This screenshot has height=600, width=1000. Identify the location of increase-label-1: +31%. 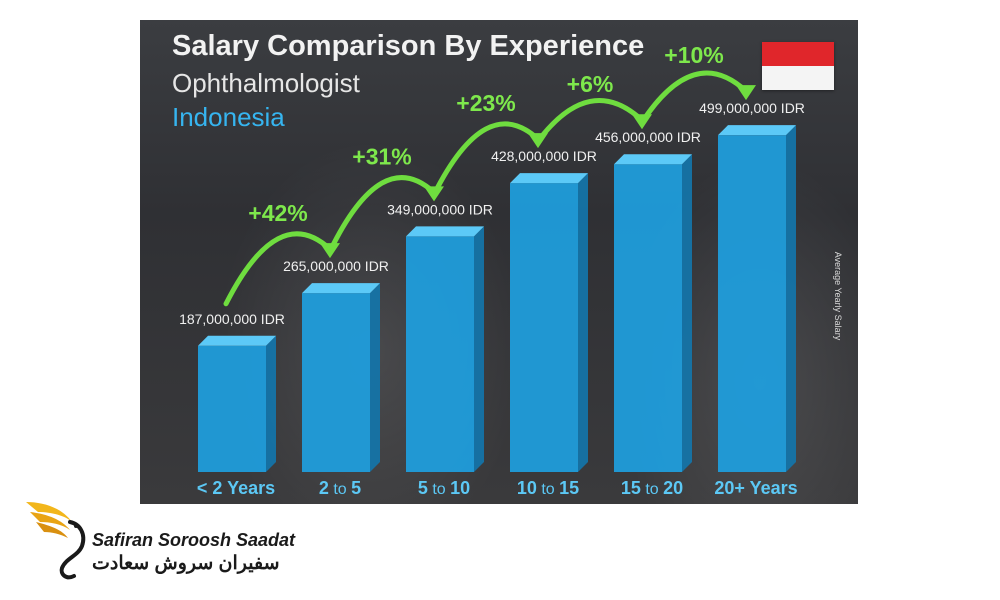
(381, 156).